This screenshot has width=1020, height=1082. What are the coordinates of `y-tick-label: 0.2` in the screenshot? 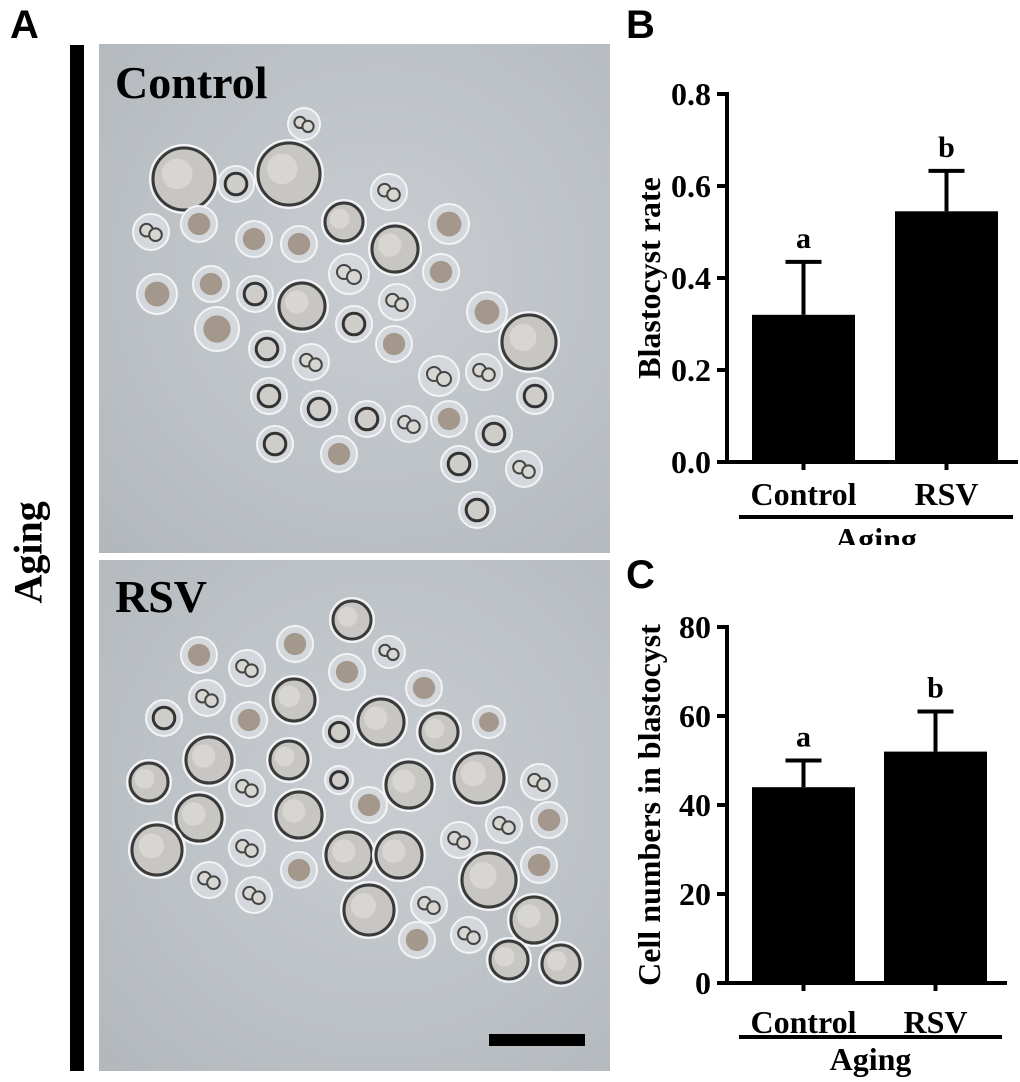 It's located at (691, 370).